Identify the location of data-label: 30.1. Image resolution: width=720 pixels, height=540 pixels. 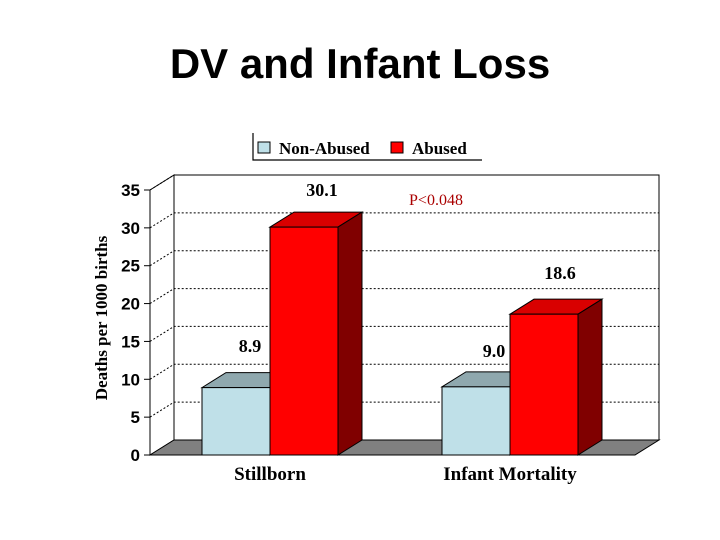
(322, 190).